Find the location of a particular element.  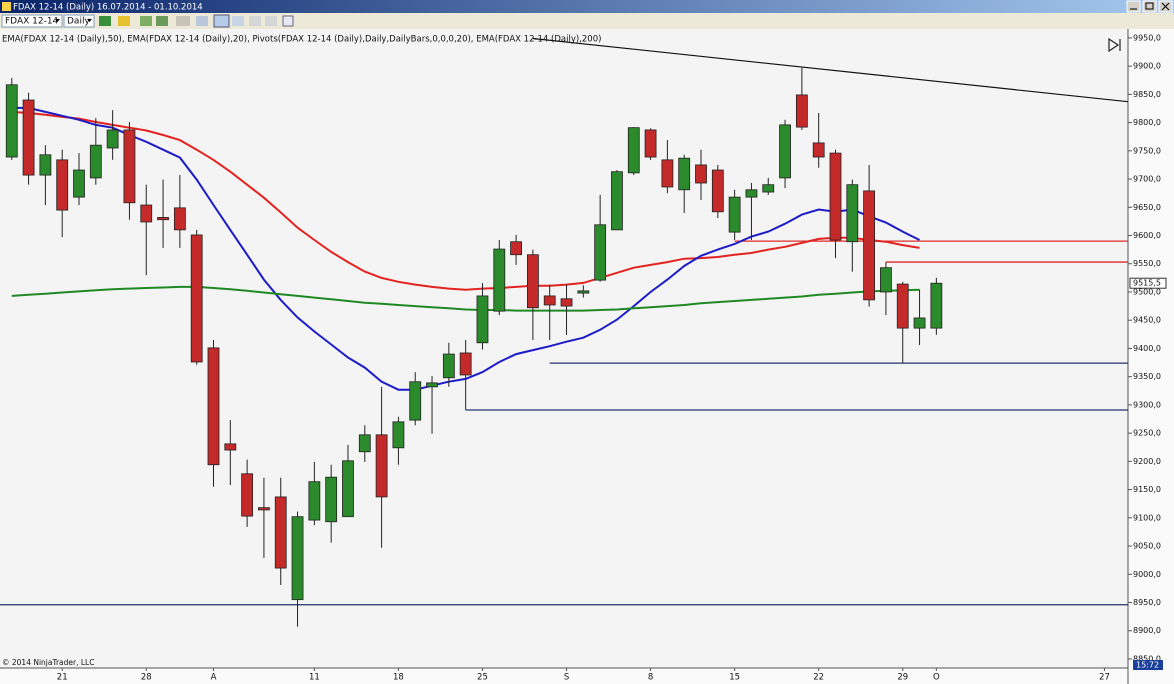

y-tick-label: 9300,0 is located at coordinates (1147, 404).